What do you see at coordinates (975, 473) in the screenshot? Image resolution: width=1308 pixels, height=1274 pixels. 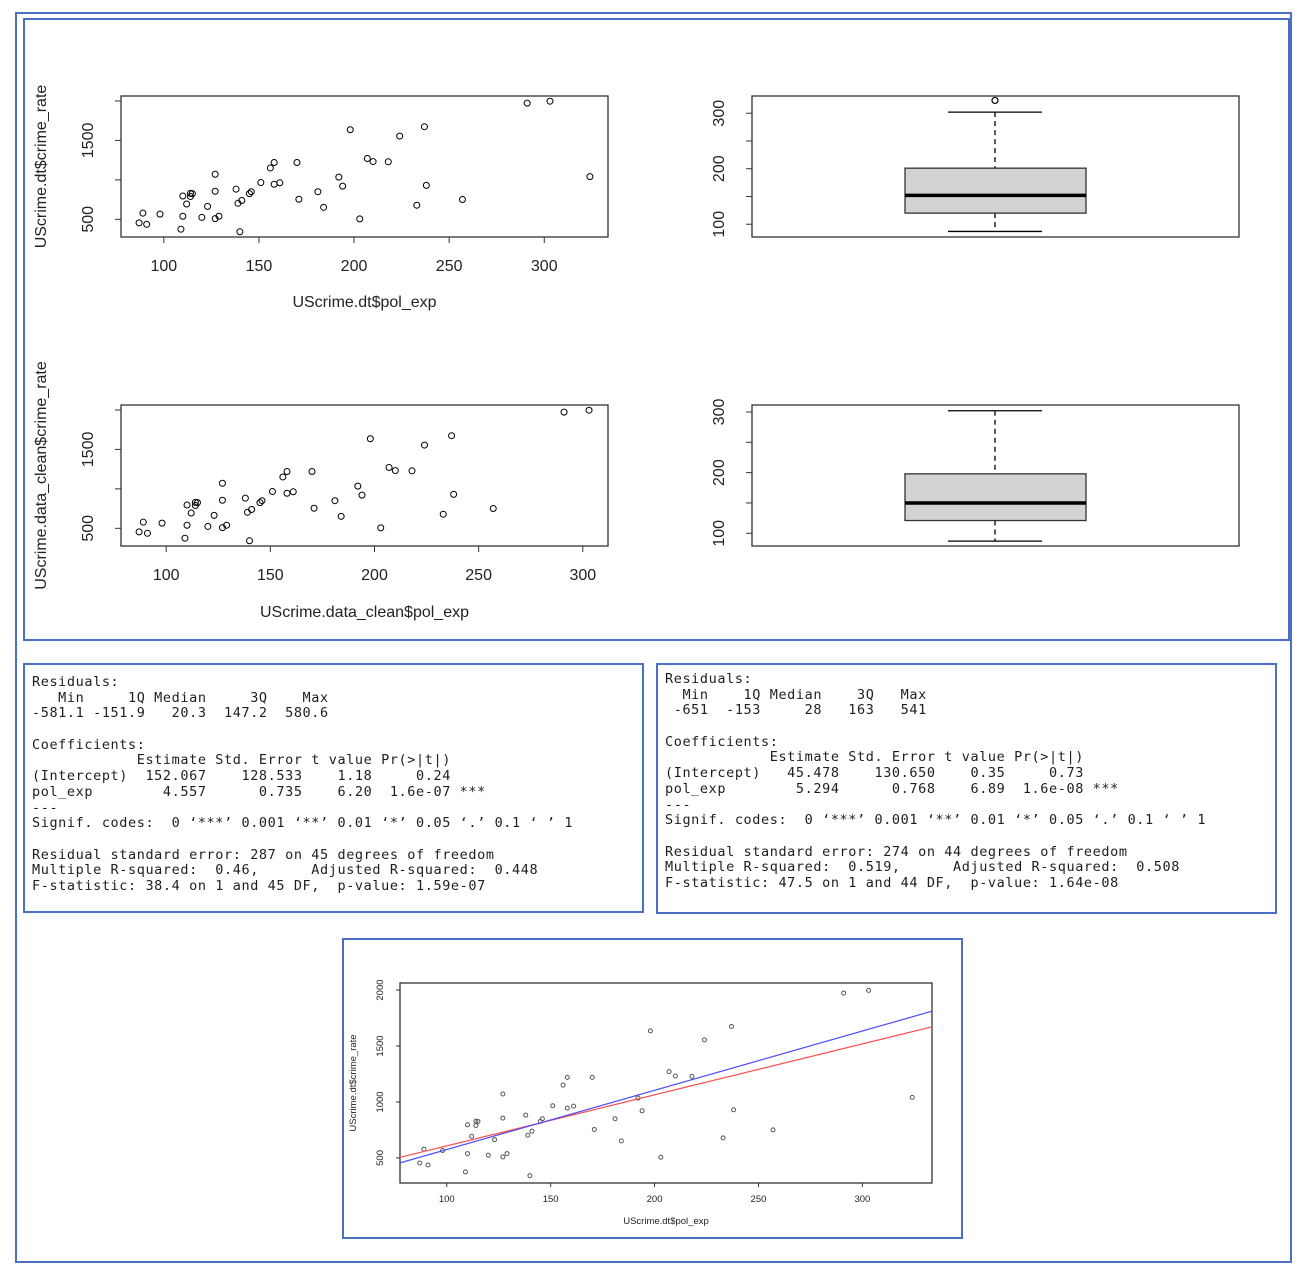 I see `chart-3: 100 200 300` at bounding box center [975, 473].